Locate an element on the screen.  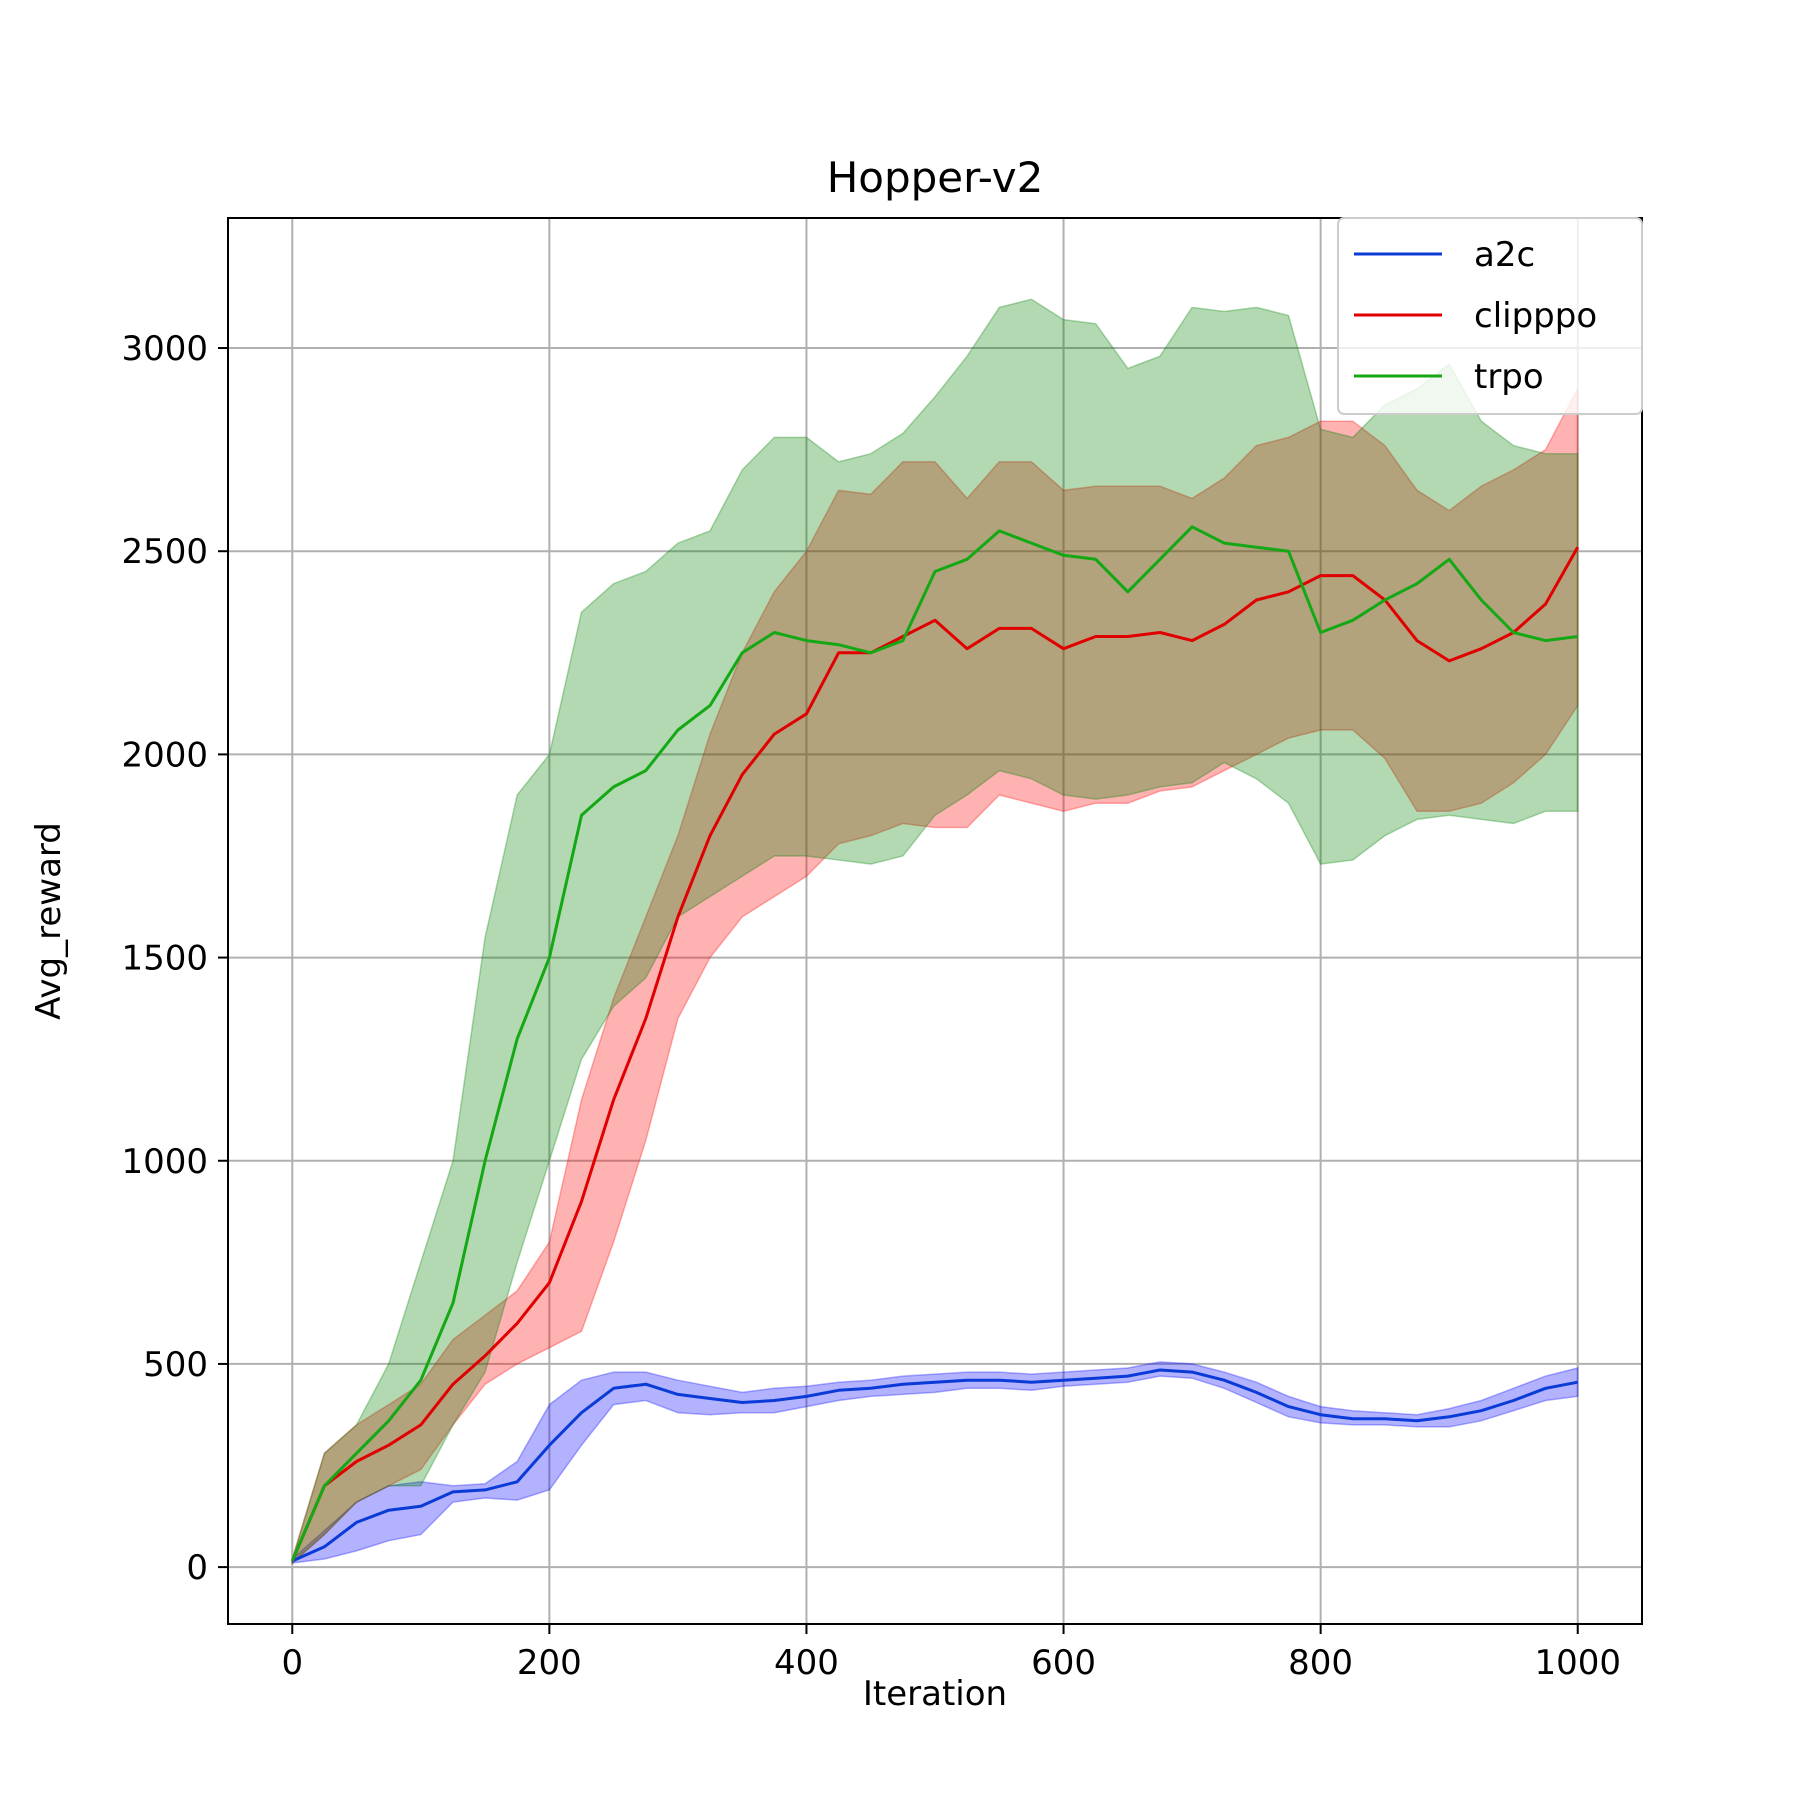
y-tick-label: 1500 is located at coordinates (164, 959).